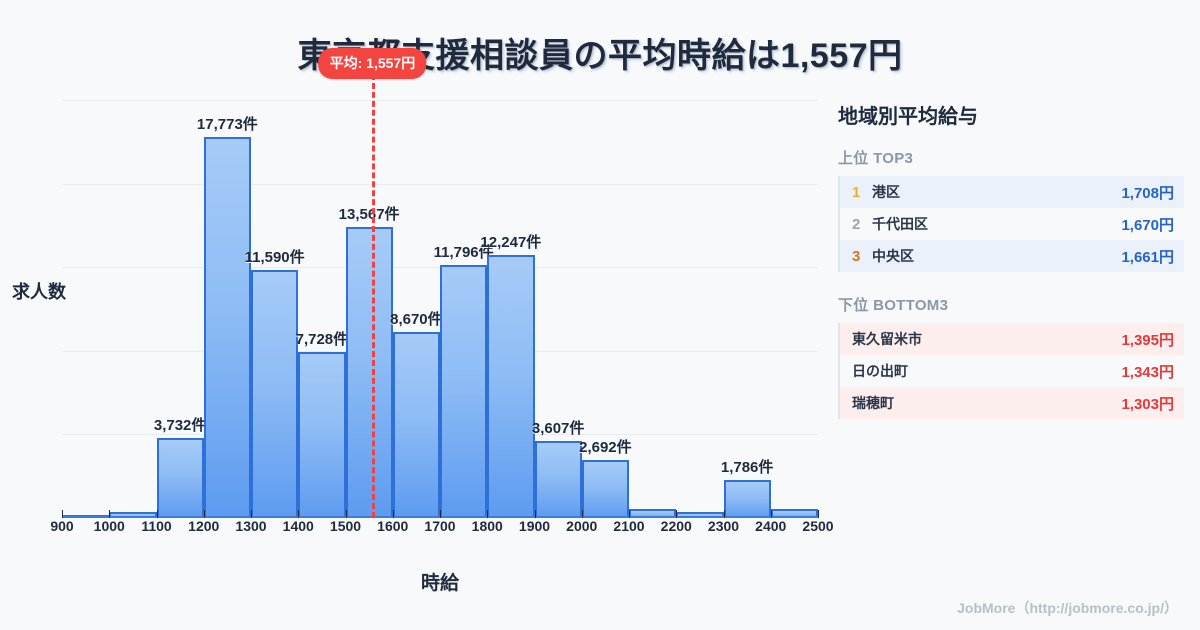  I want to click on footer-attribution: JobMore（http://jobmore.co.jp/）, so click(1067, 608).